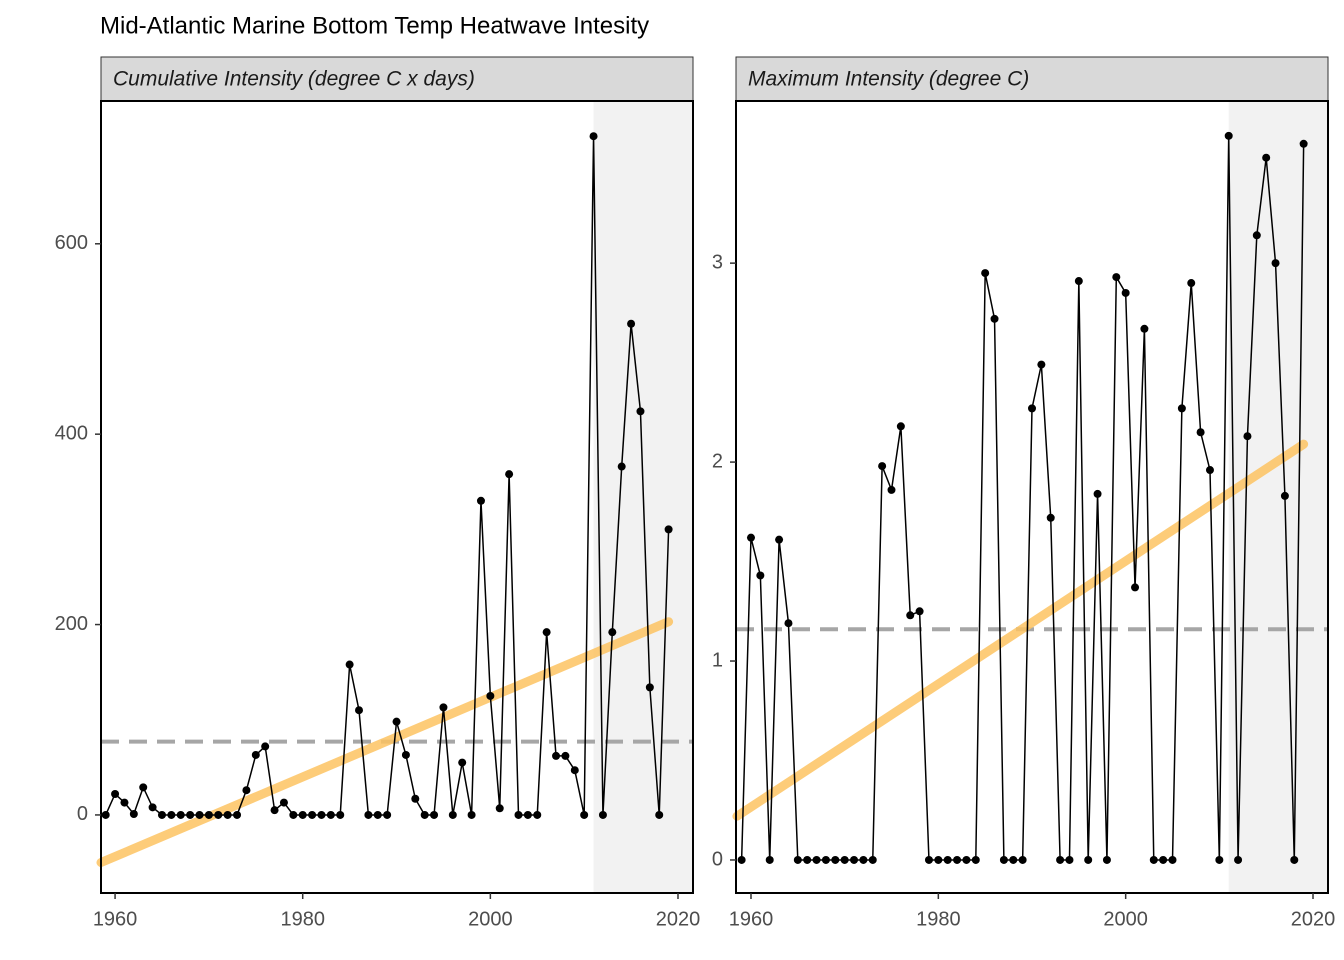 The image size is (1344, 960). I want to click on highlight-region, so click(1278, 497).